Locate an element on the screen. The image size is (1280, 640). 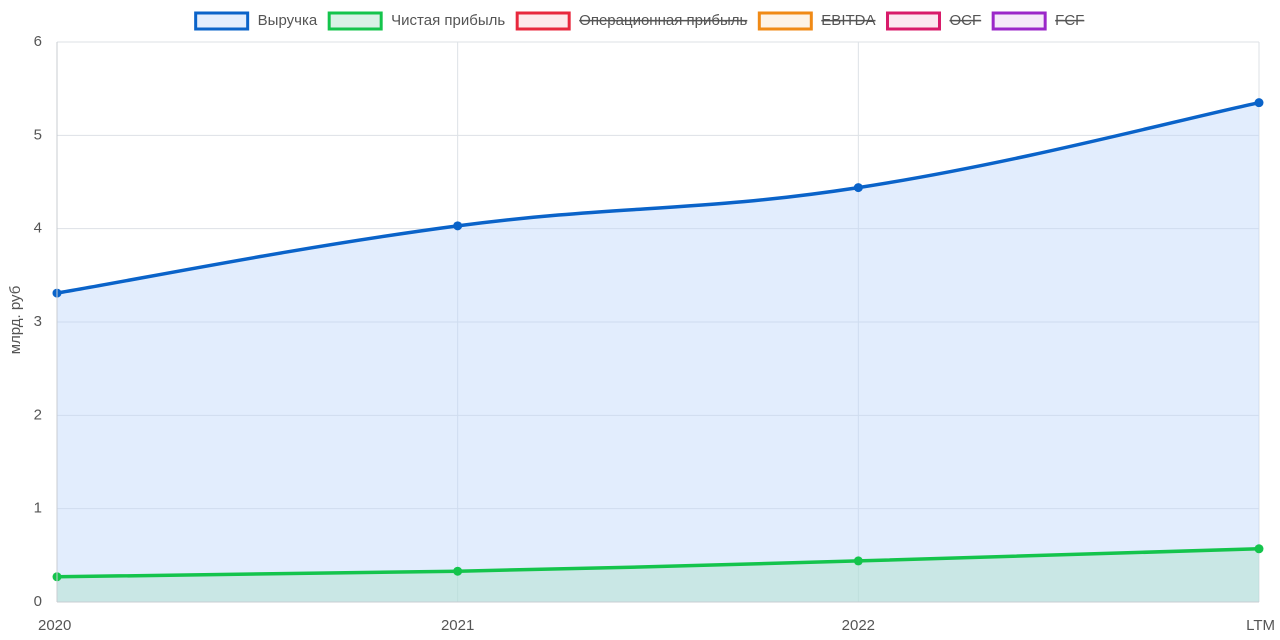
y-tick-label: 5 is located at coordinates (38, 134).